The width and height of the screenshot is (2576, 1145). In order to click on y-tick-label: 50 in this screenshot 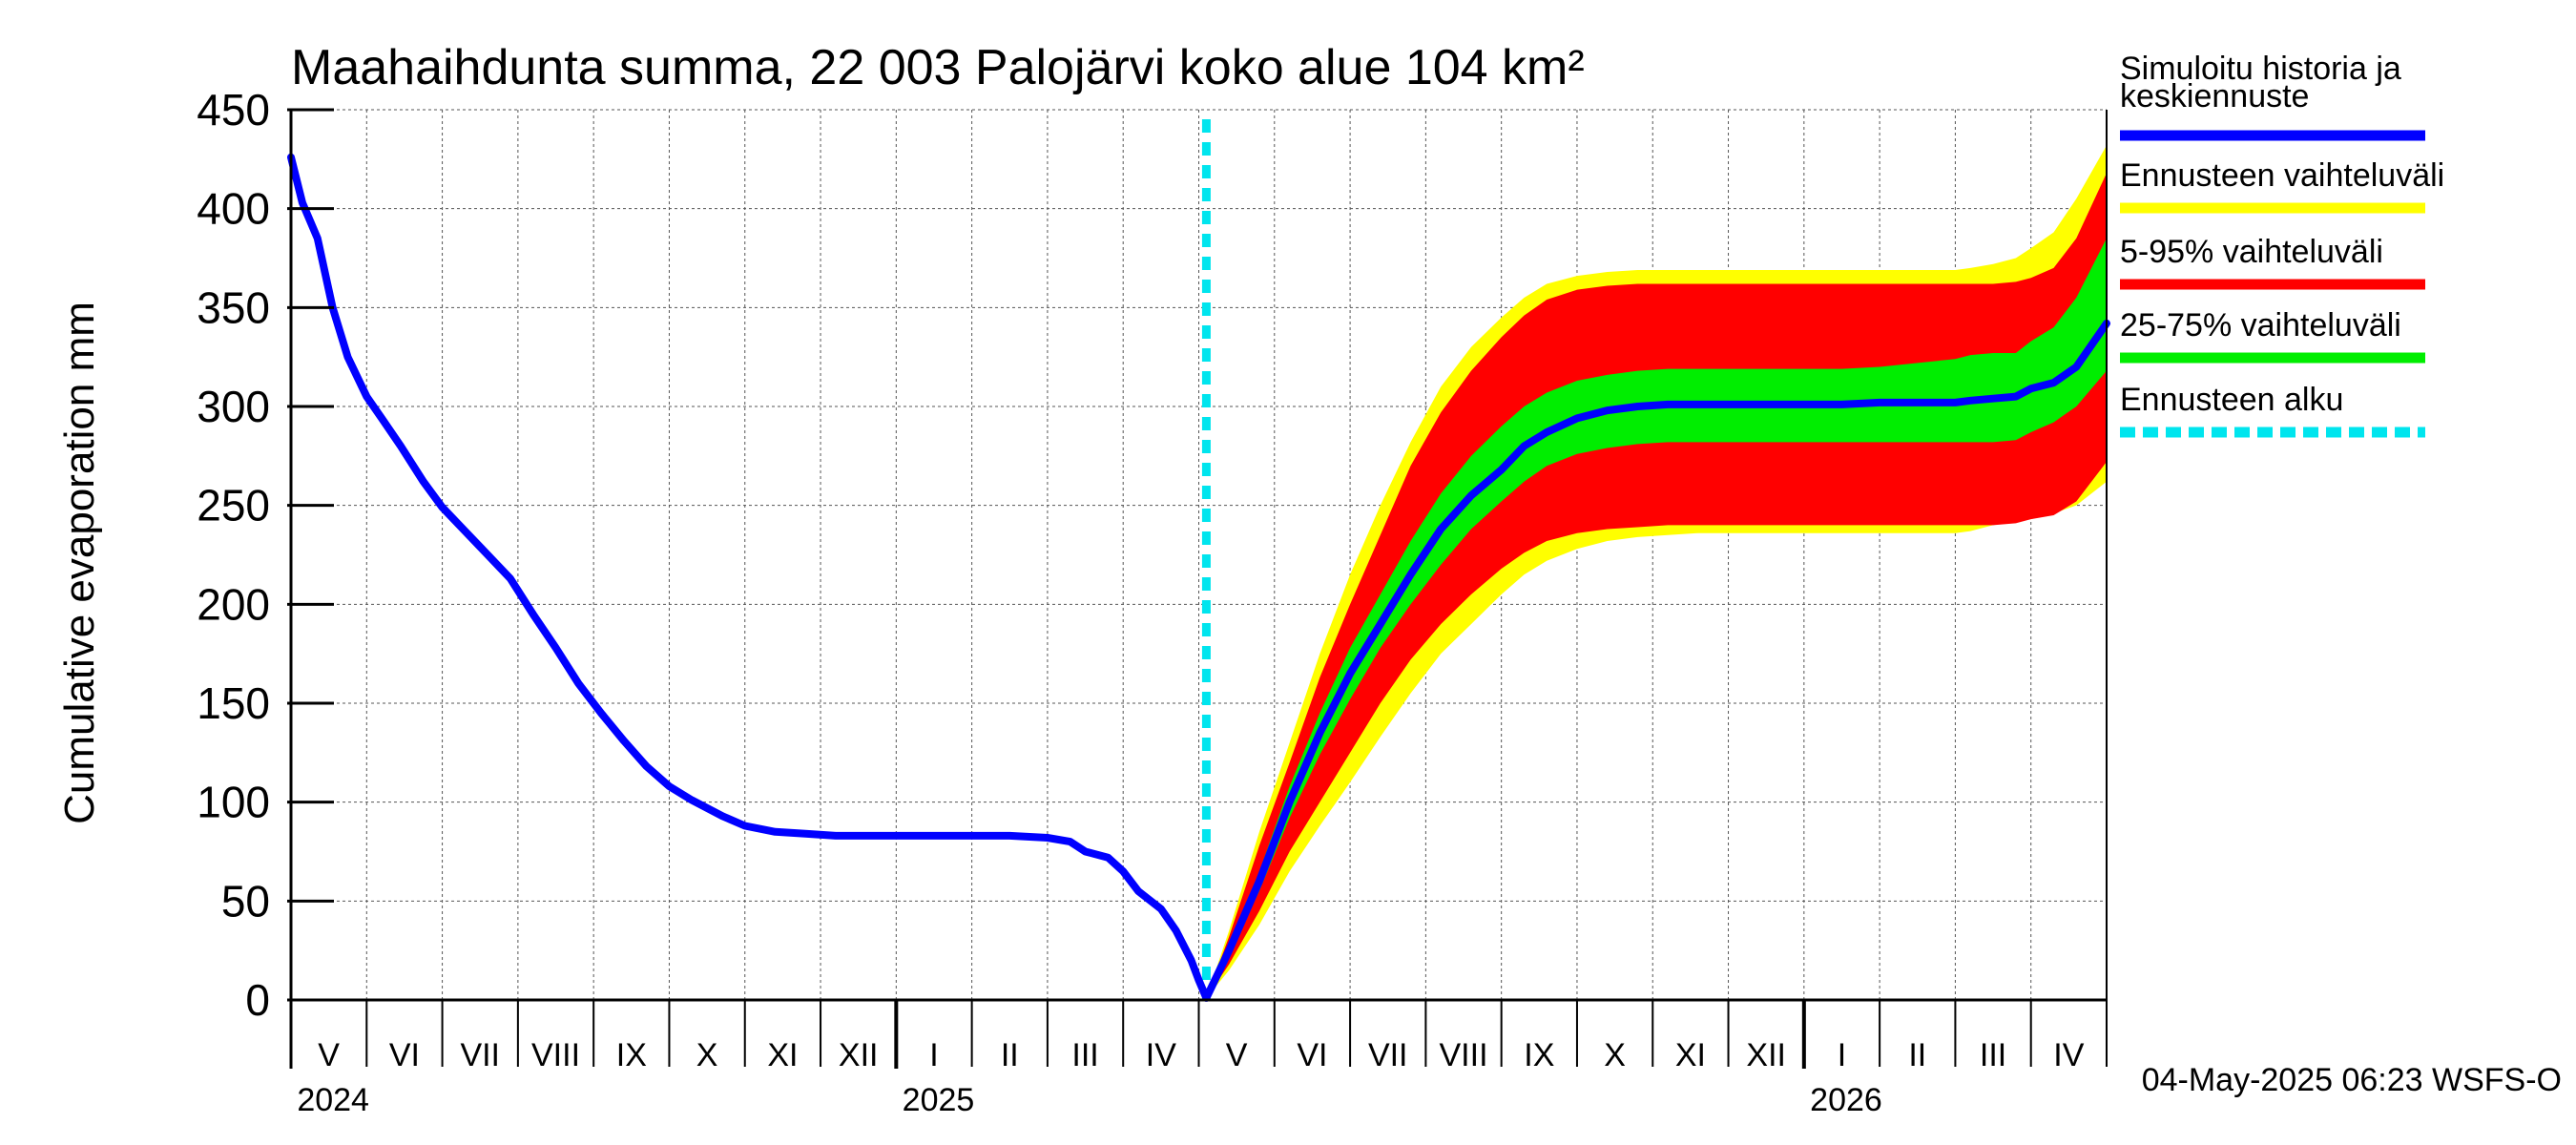, I will do `click(245, 901)`.